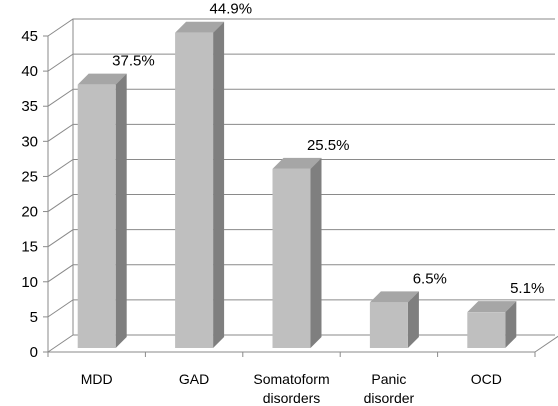 This screenshot has height=406, width=558. Describe the element at coordinates (29, 247) in the screenshot. I see `y-tick-label: 15` at that location.